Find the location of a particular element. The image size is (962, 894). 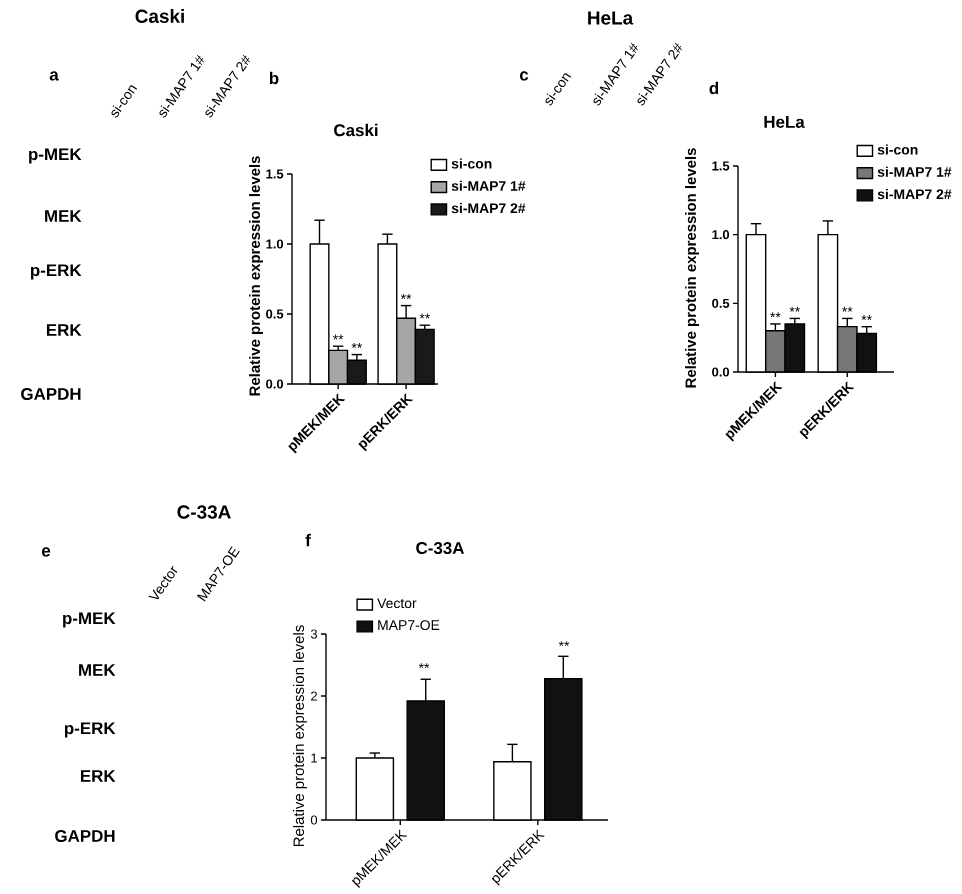

chart-title: Caski is located at coordinates (356, 130).